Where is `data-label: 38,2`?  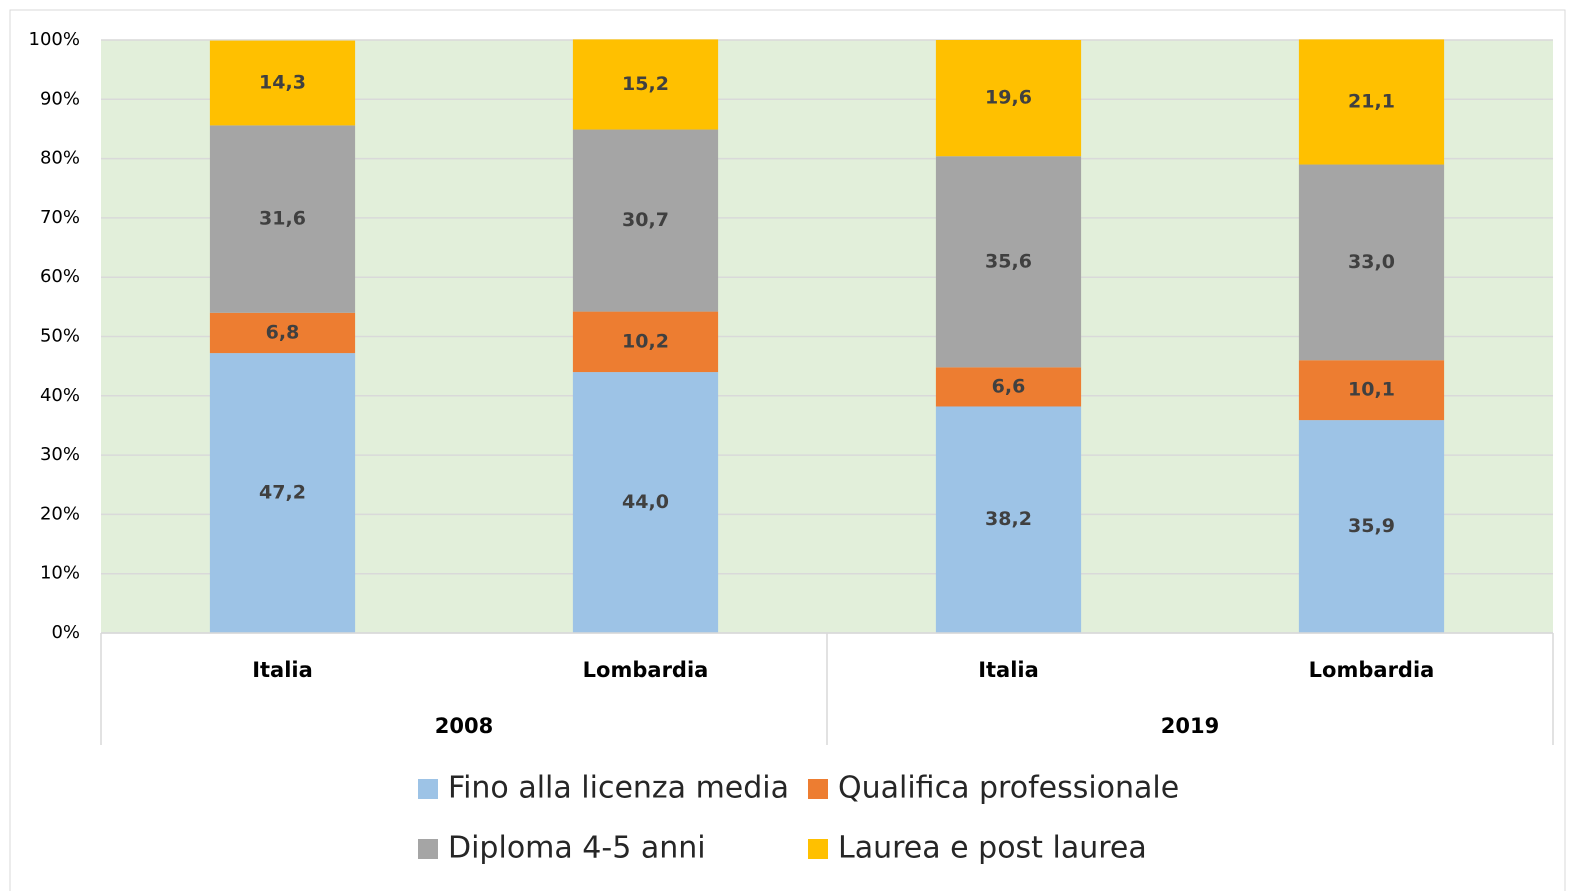
data-label: 38,2 is located at coordinates (1008, 519).